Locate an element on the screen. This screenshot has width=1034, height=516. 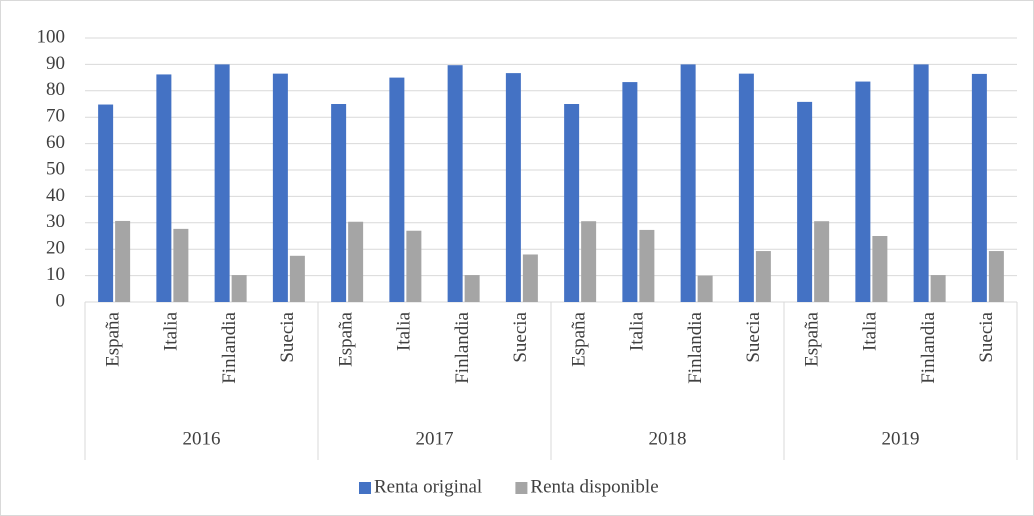
y-tick-label: 20 is located at coordinates (55, 248).